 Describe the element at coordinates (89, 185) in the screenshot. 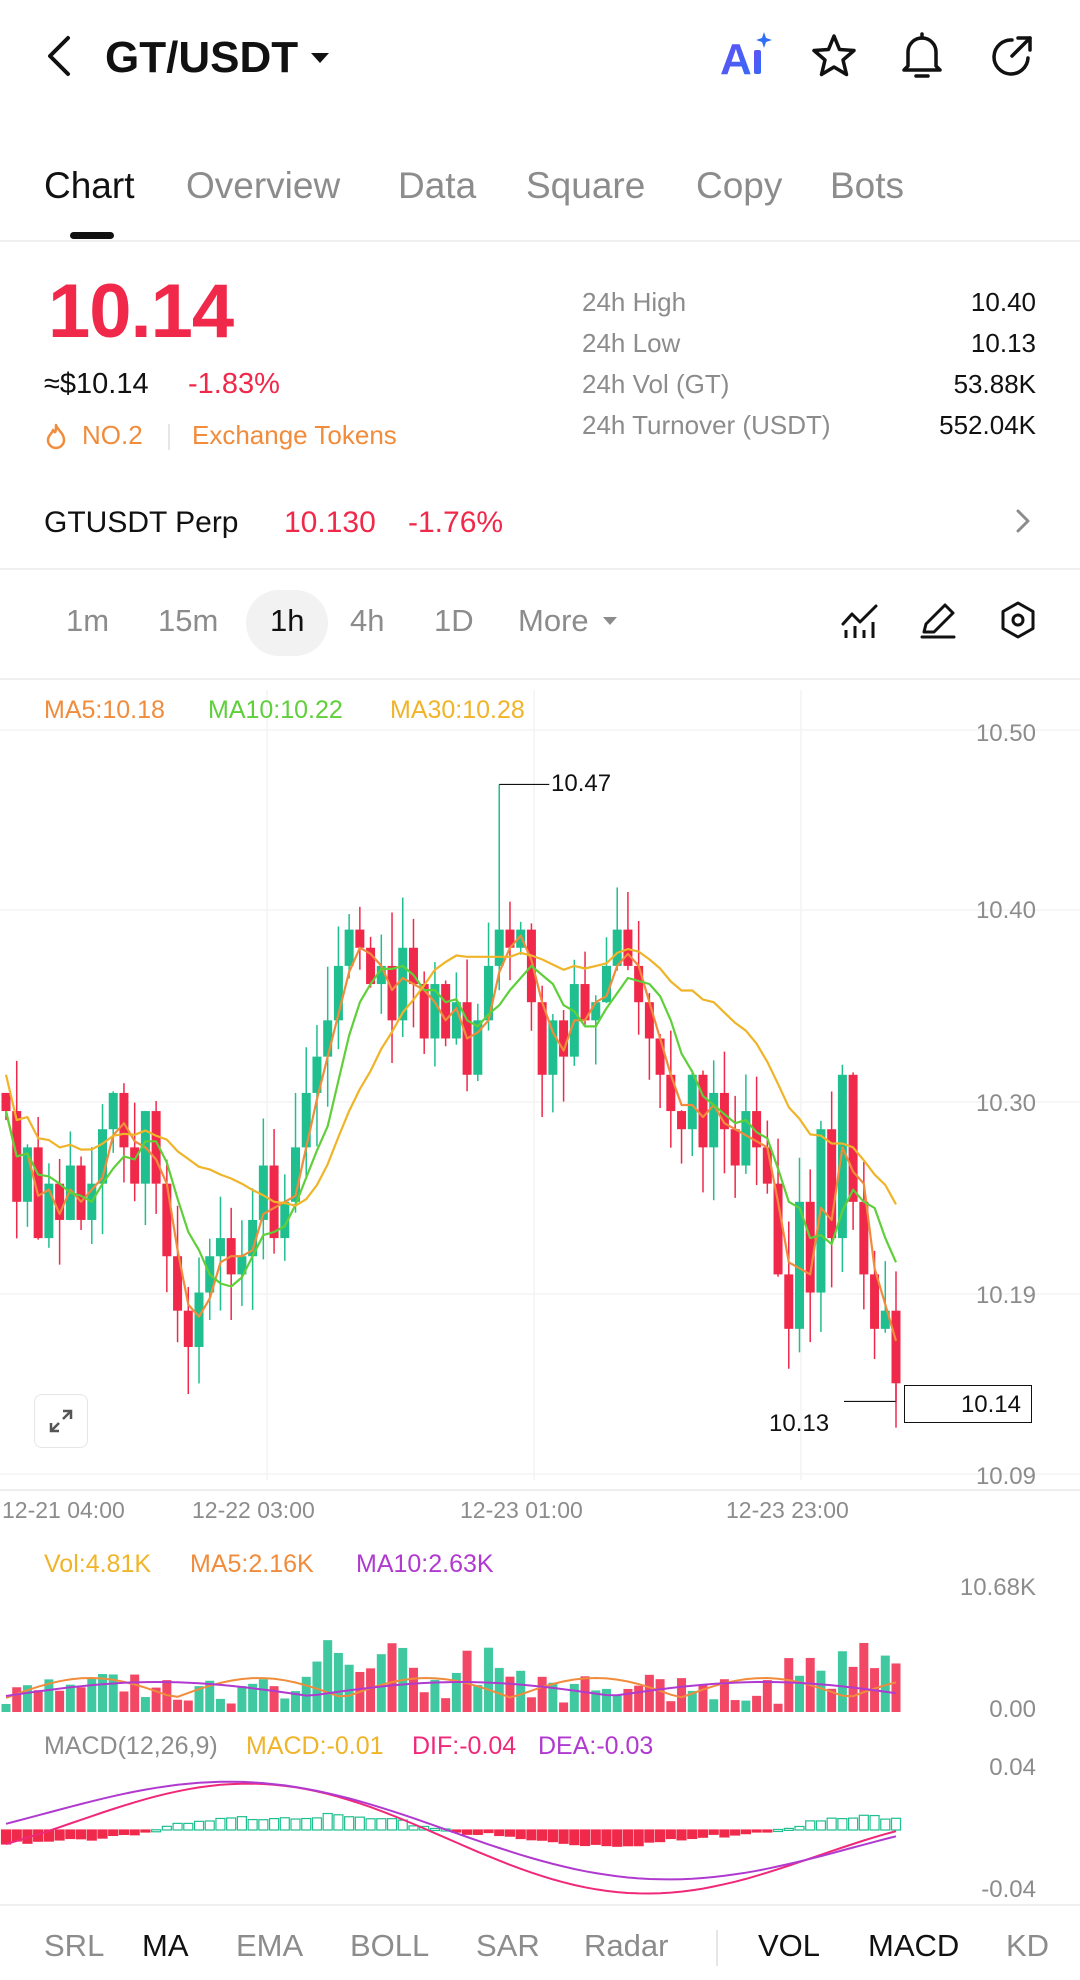

I see `tab-chart: Chart` at that location.